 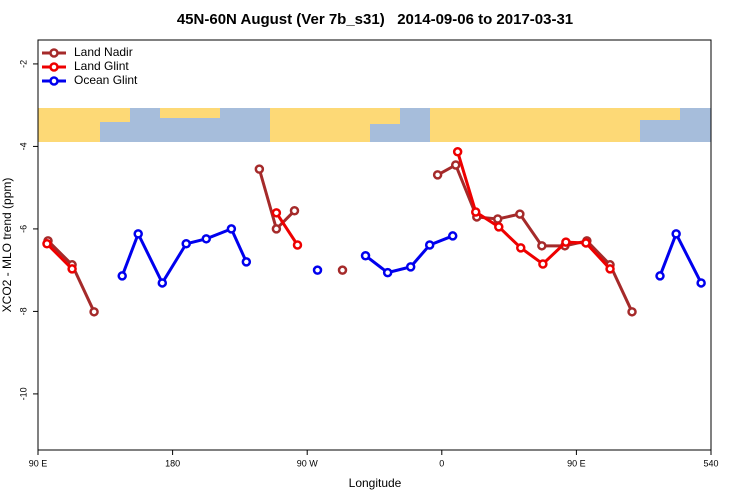 What do you see at coordinates (103, 52) in the screenshot?
I see `legend-label: Land Nadir` at bounding box center [103, 52].